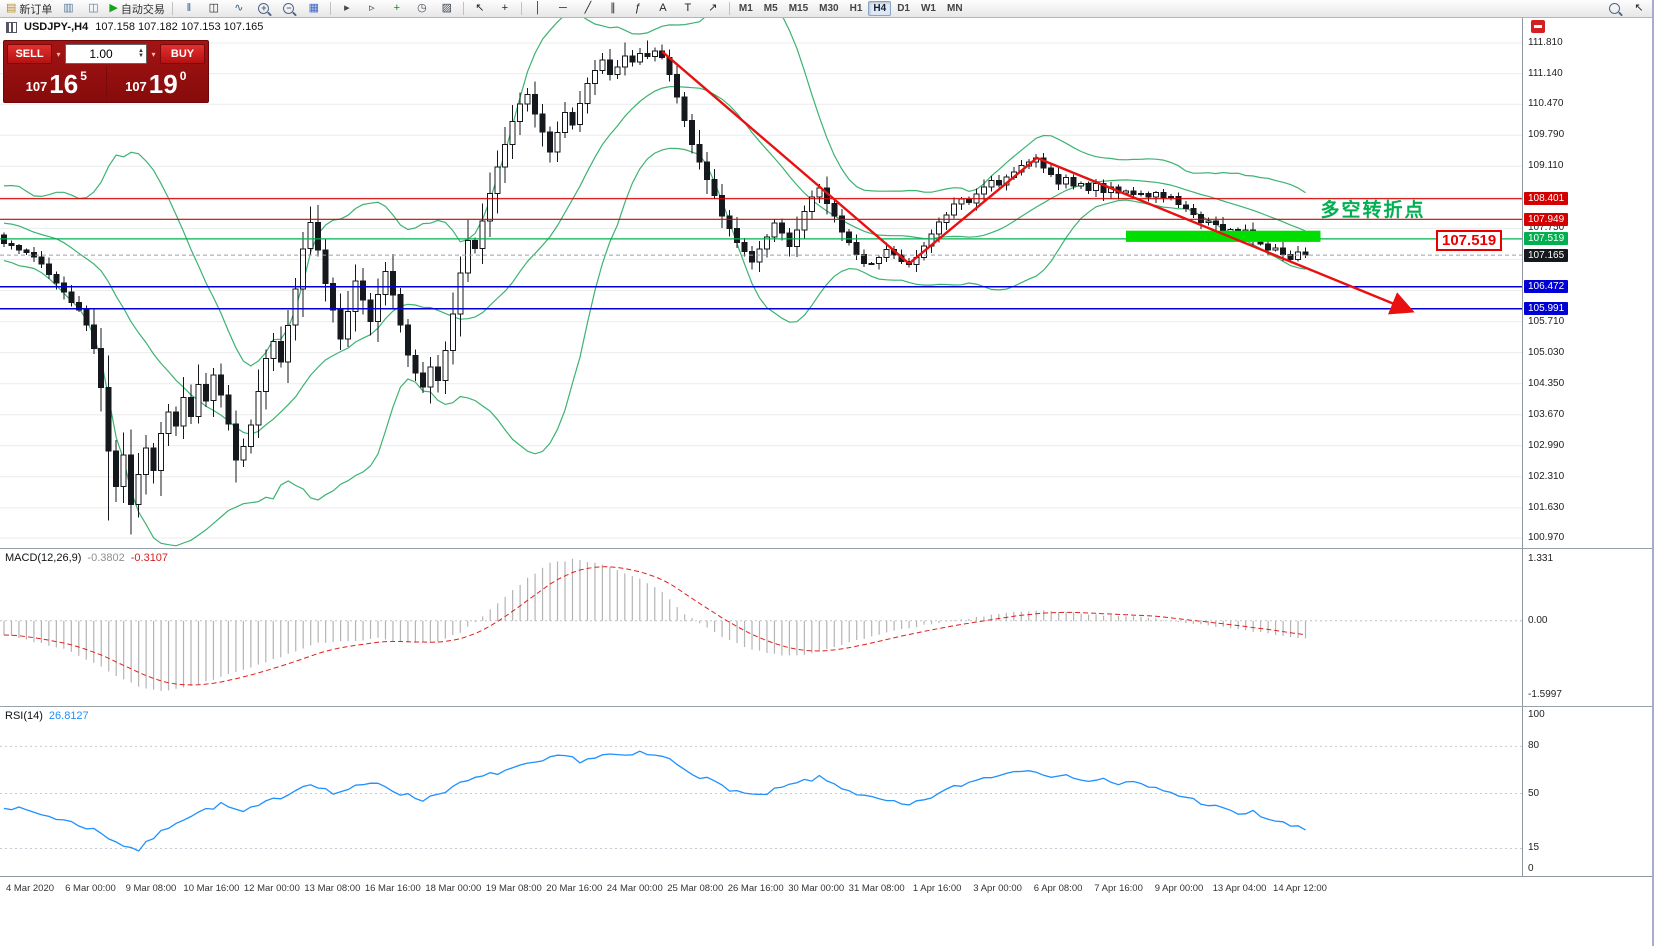 The width and height of the screenshot is (1654, 946). Describe the element at coordinates (136, 9) in the screenshot. I see `autotrading-button: ▶ 自动交易` at that location.